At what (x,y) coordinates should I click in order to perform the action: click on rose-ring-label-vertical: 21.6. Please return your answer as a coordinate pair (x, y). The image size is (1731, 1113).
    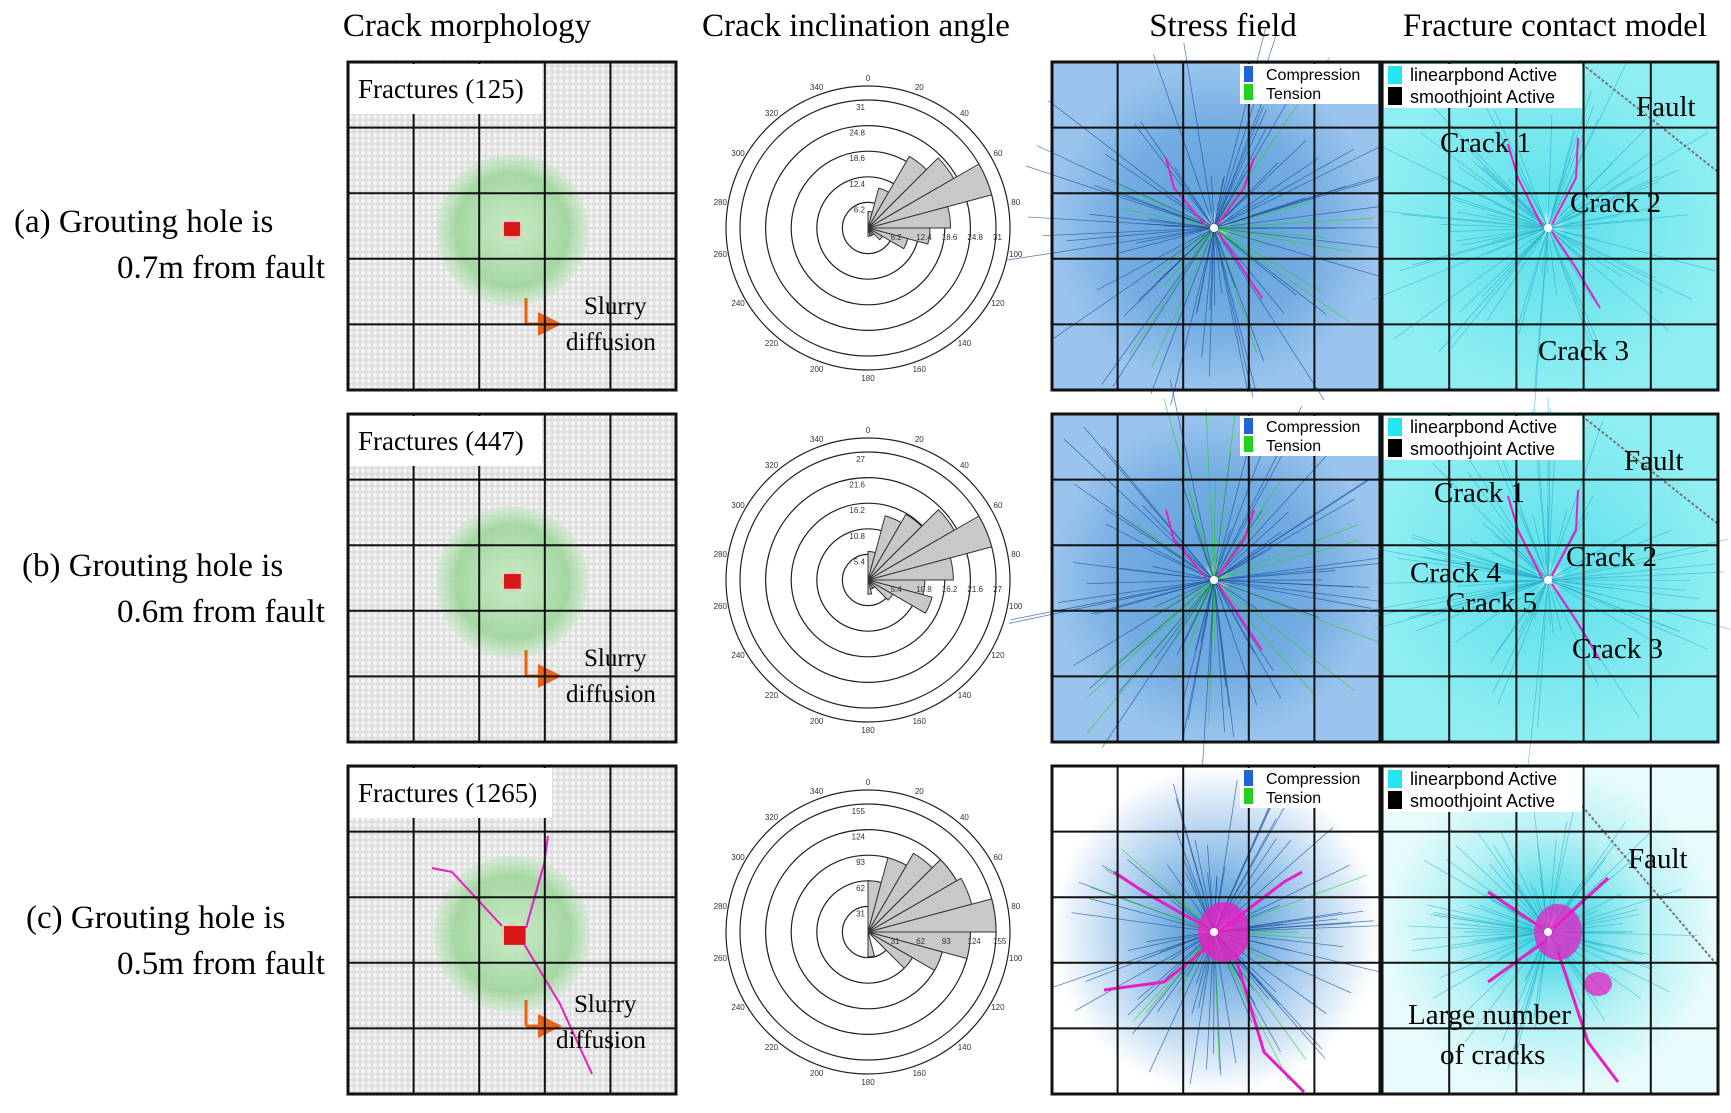
    Looking at the image, I should click on (857, 485).